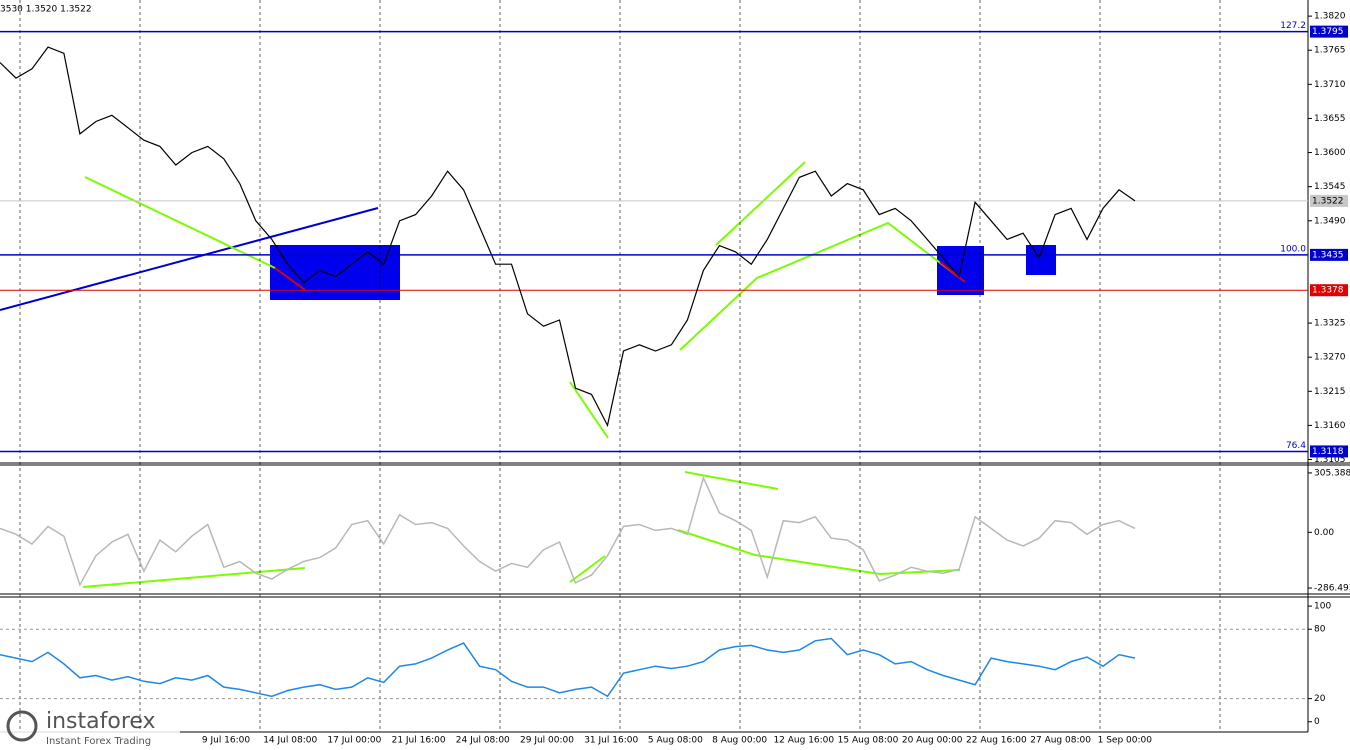  Describe the element at coordinates (611, 741) in the screenshot. I see `x-tick-label: 31 Jul 16:00` at that location.